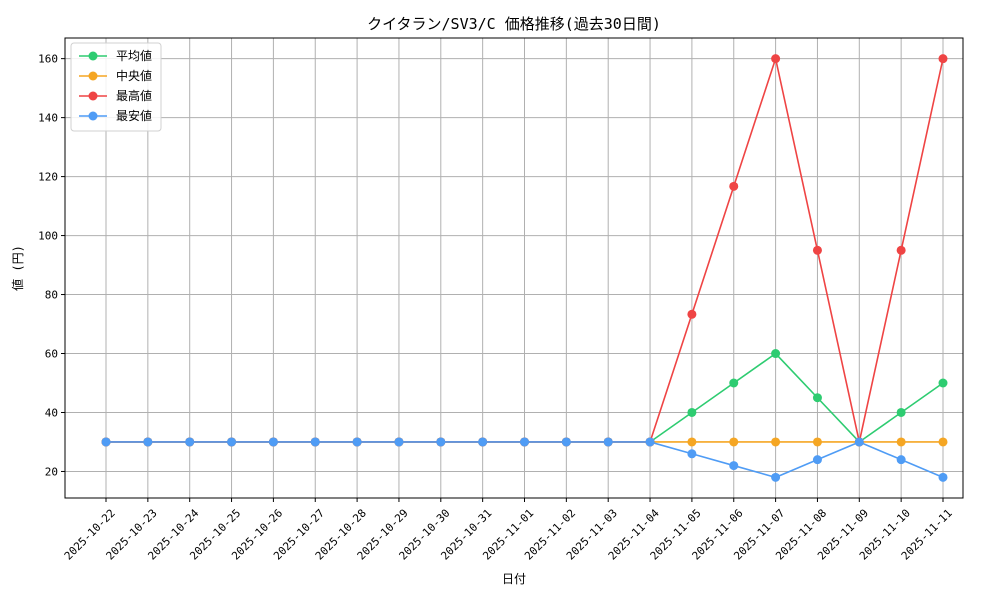 The height and width of the screenshot is (604, 1000). I want to click on legend-label: 最高値, so click(134, 95).